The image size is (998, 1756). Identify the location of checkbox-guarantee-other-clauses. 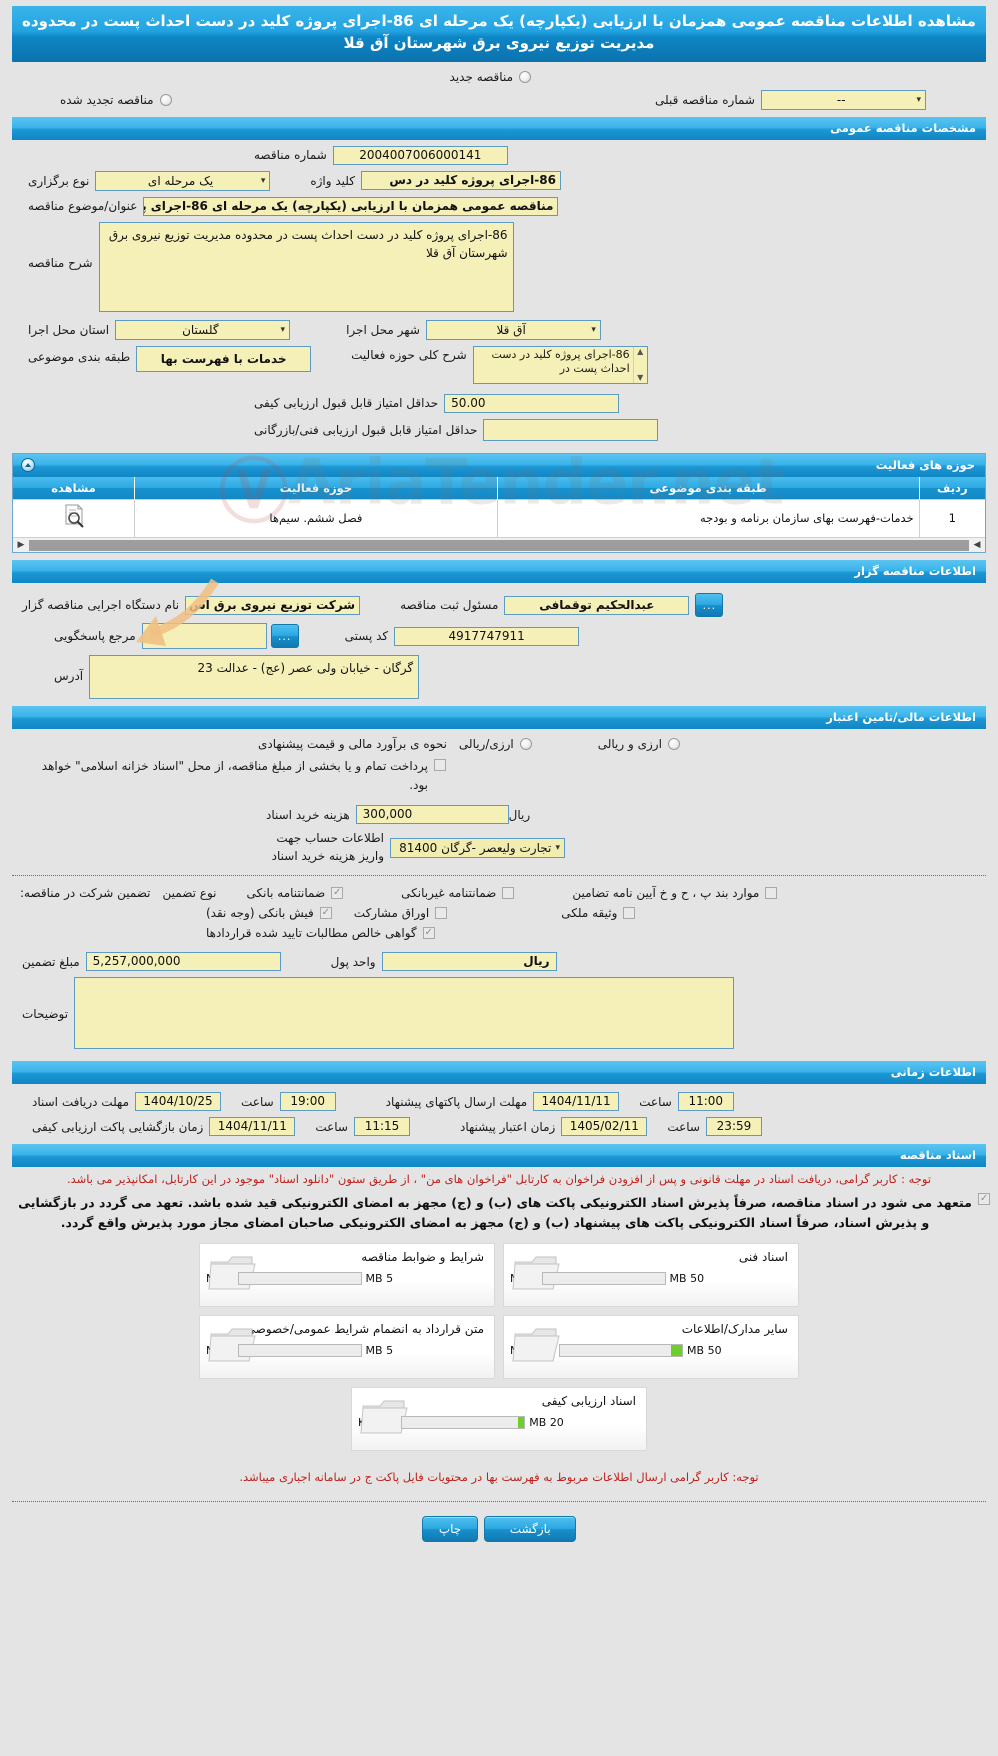
(771, 893).